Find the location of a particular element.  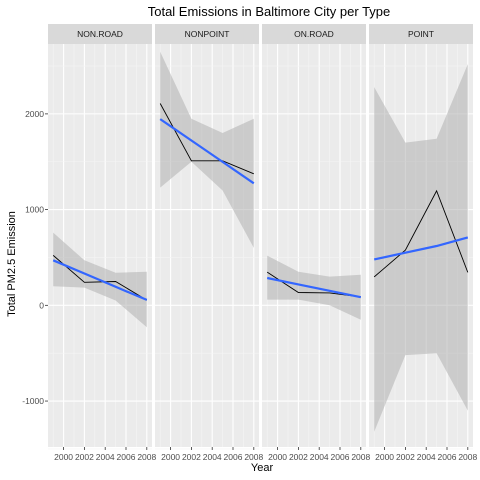

facet-strip-label: NON.ROAD is located at coordinates (100, 34).